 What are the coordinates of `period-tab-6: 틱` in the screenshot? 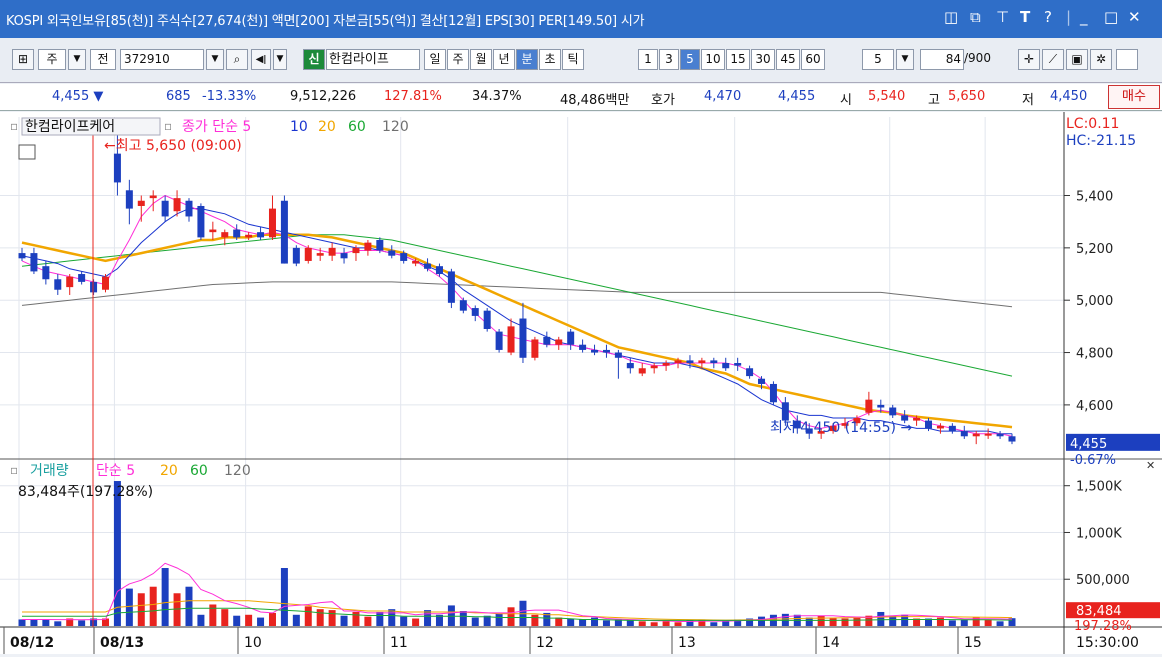 It's located at (573, 59).